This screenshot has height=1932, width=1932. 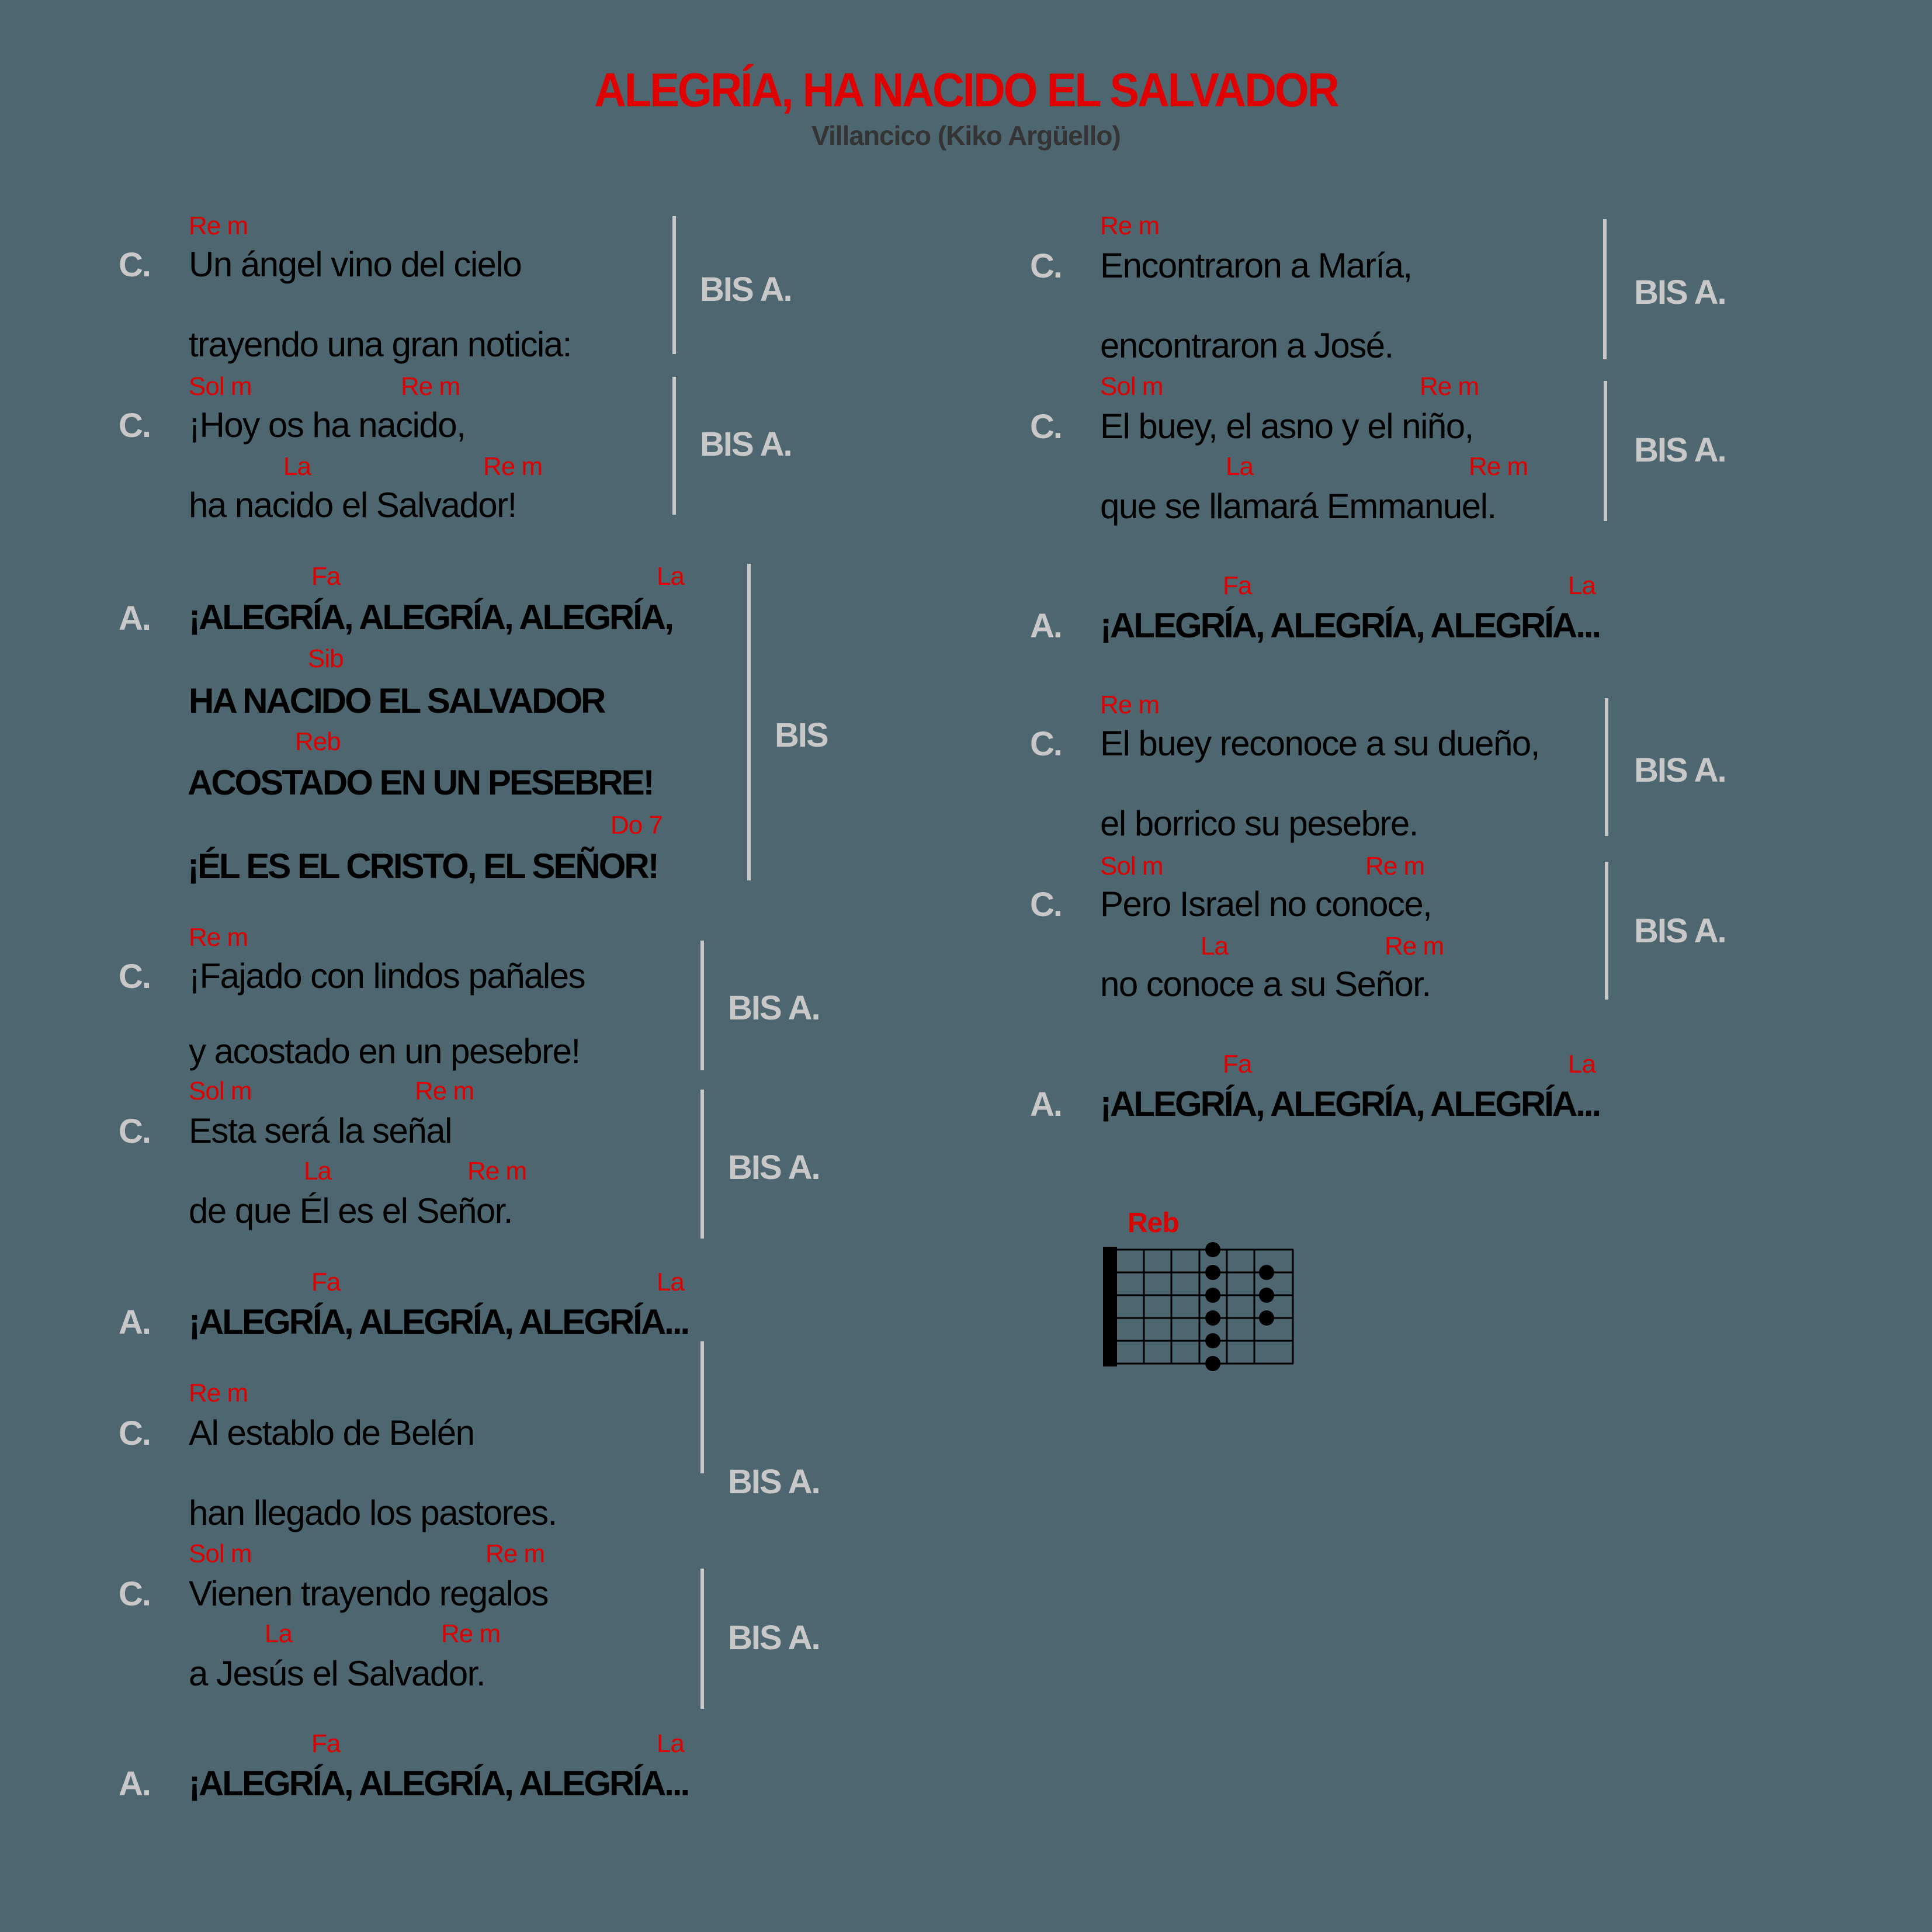 What do you see at coordinates (1287, 426) in the screenshot?
I see `lyric-line: El buey, el asno y el niño,` at bounding box center [1287, 426].